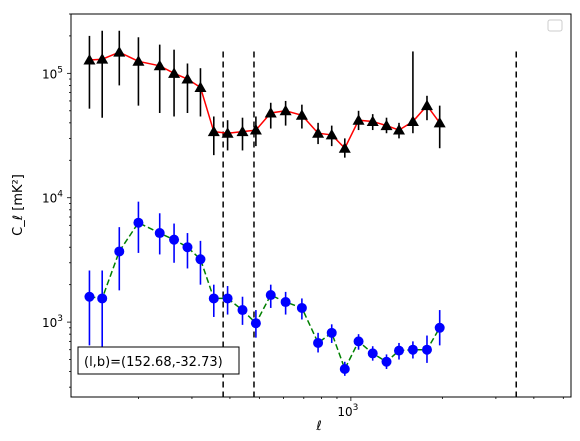  Describe the element at coordinates (52, 198) in the screenshot. I see `y-tick-label: 10⁴` at that location.